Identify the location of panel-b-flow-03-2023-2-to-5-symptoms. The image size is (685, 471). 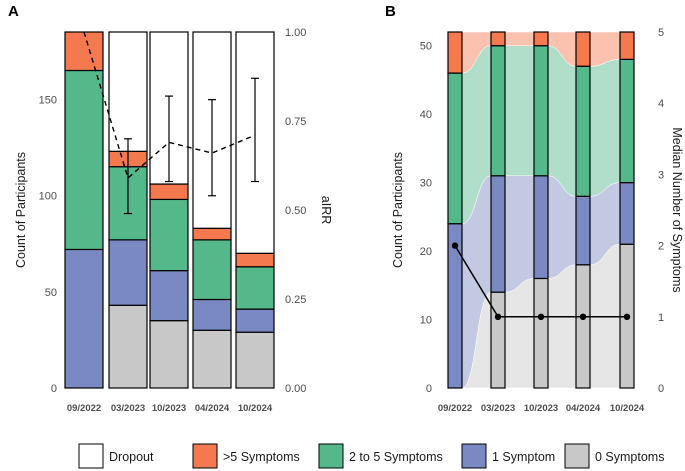
(519, 111).